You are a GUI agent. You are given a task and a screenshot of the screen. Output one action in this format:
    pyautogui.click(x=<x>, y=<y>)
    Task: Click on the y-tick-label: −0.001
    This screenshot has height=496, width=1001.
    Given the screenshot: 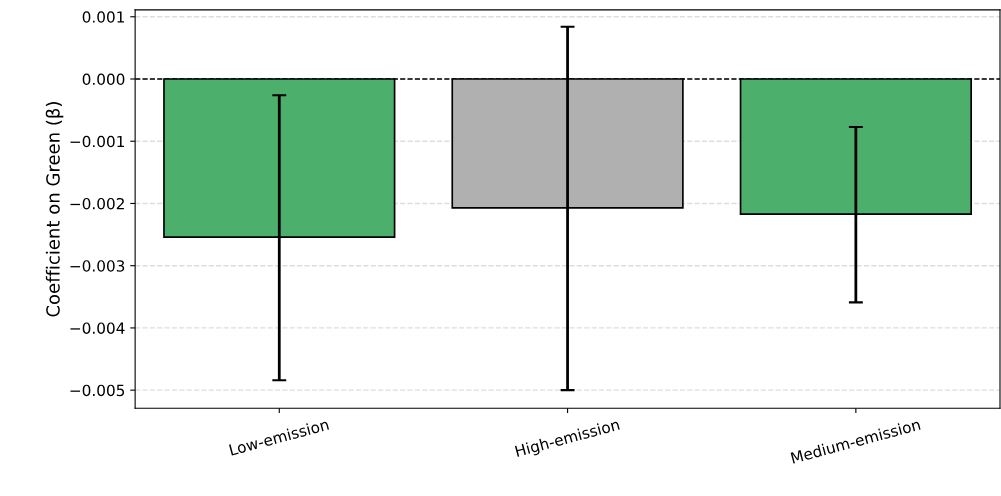 What is the action you would take?
    pyautogui.click(x=97, y=141)
    